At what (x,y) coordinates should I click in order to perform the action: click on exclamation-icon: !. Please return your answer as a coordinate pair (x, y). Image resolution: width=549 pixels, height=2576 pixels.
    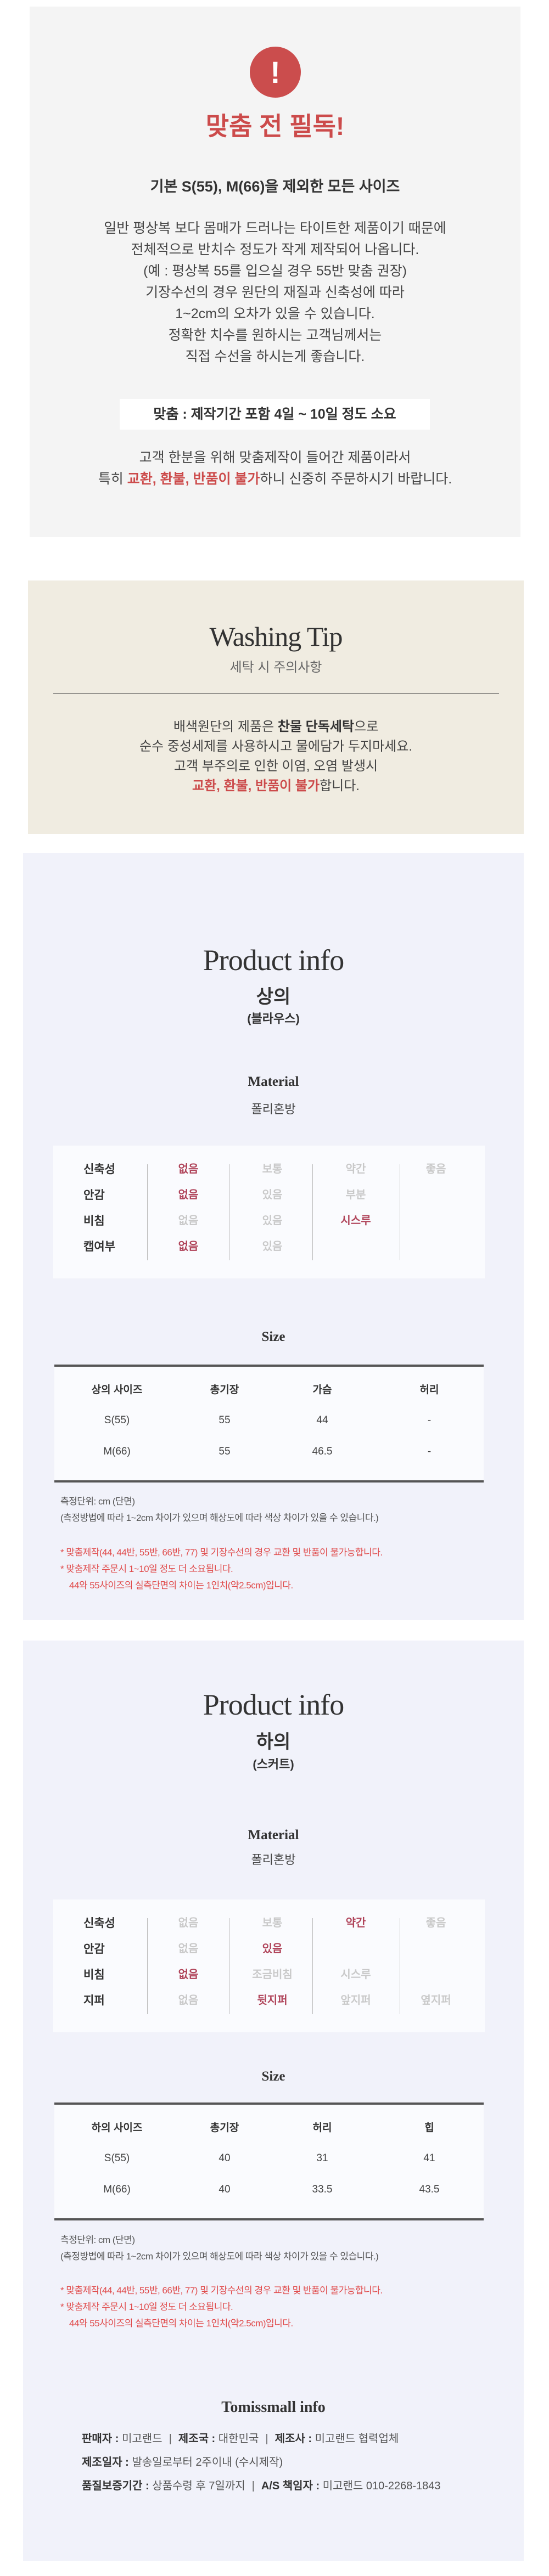
    Looking at the image, I should click on (275, 72).